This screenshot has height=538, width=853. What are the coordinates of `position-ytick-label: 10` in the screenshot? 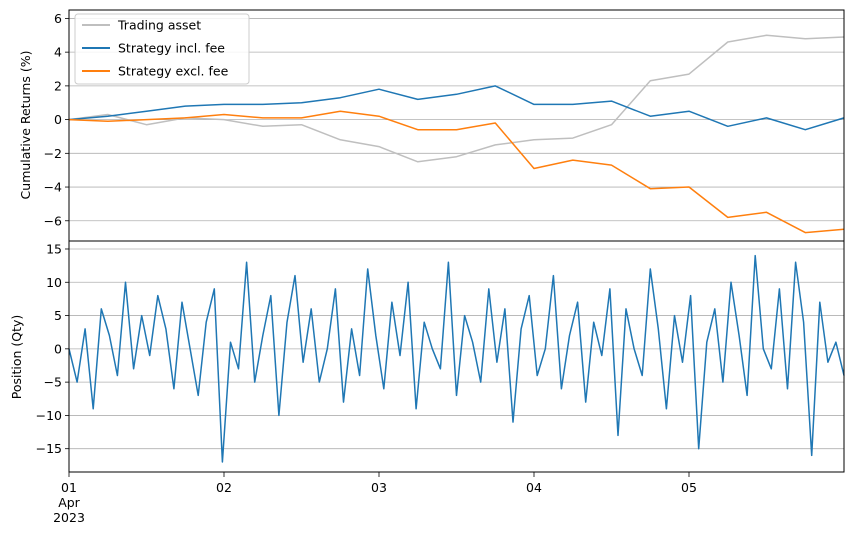 It's located at (54, 282).